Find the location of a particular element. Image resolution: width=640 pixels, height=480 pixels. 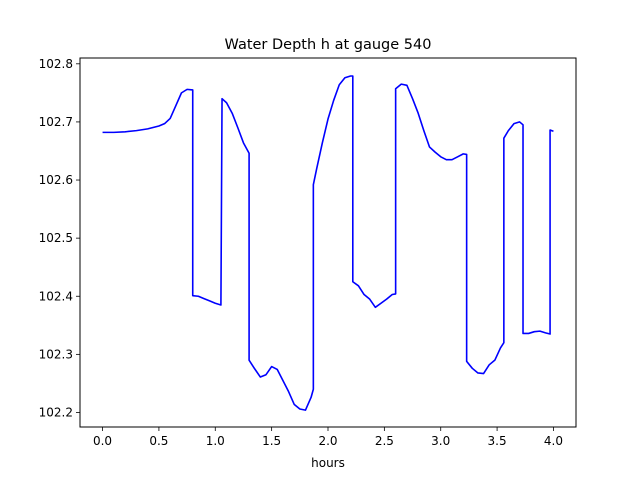

x-tick-label: 1.5 is located at coordinates (271, 441).